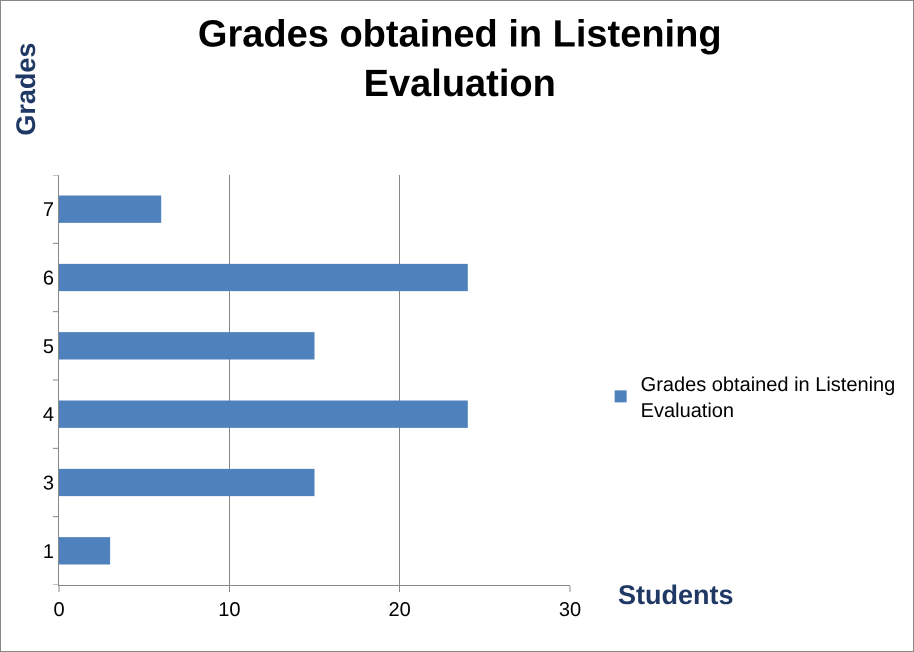 The height and width of the screenshot is (652, 914). I want to click on x-tick-label: 20, so click(399, 610).